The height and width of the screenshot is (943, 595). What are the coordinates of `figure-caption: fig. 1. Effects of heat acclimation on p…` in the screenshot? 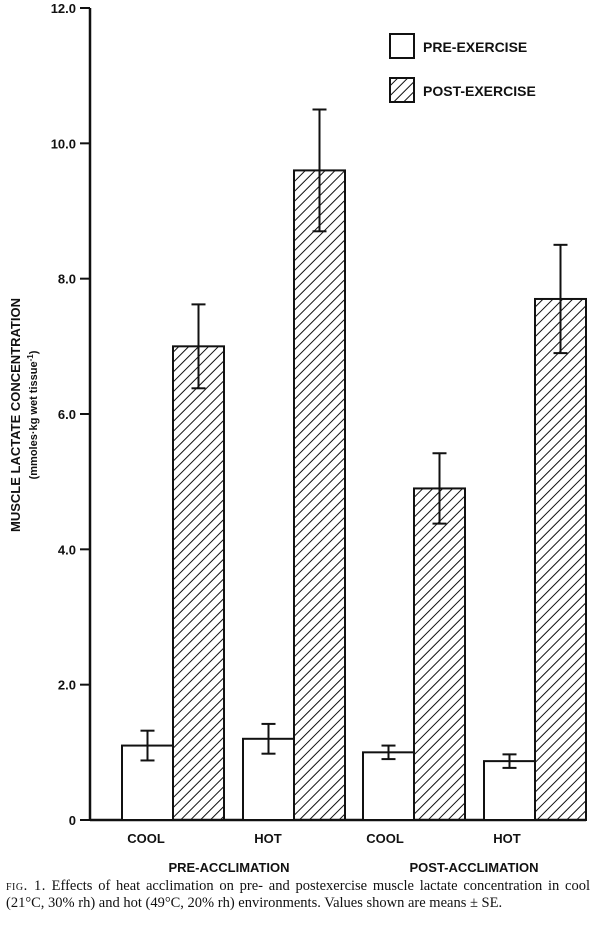 It's located at (298, 895).